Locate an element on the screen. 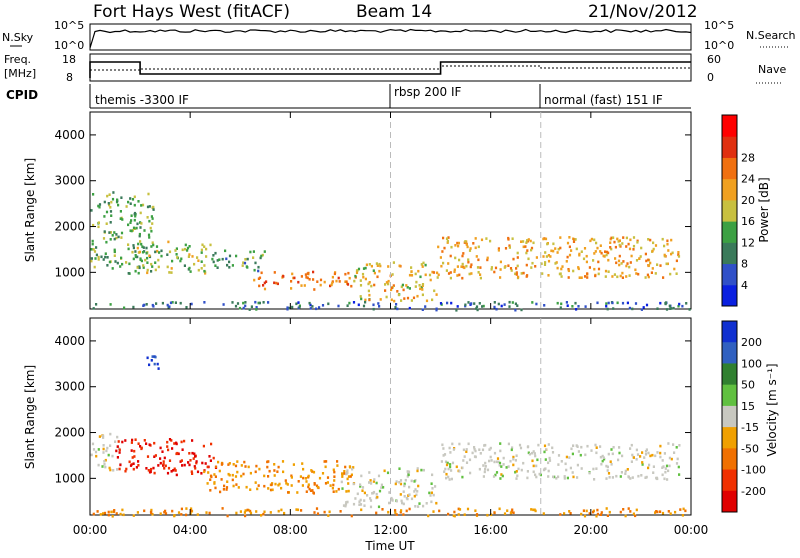  noise-right-tick-top: 10^5 is located at coordinates (719, 25).